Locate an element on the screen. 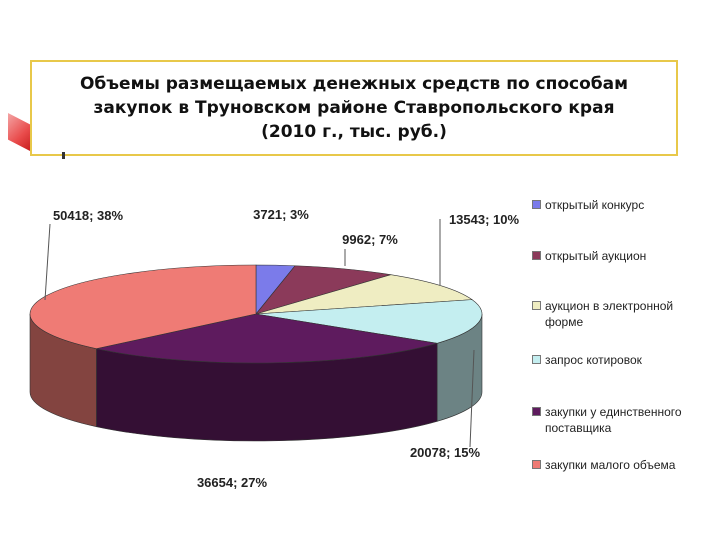  title-accent-shape is located at coordinates (19, 132).